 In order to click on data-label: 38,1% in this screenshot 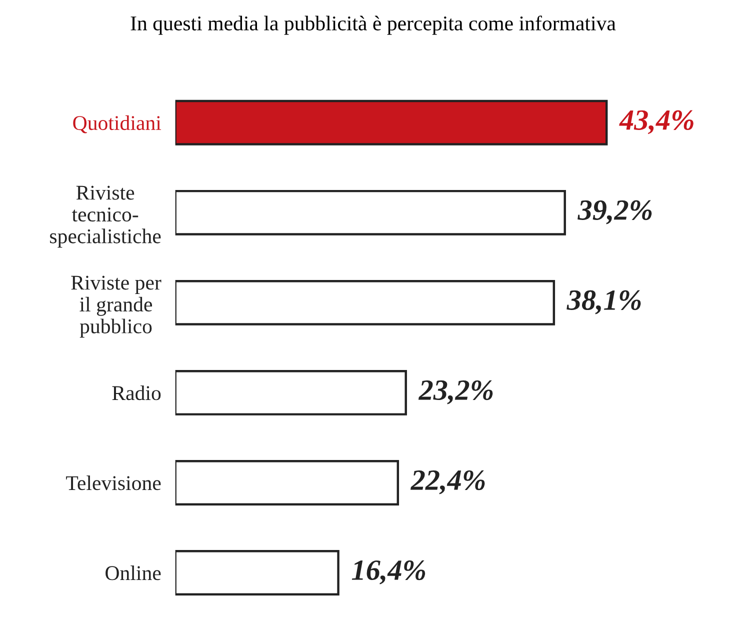, I will do `click(603, 302)`.